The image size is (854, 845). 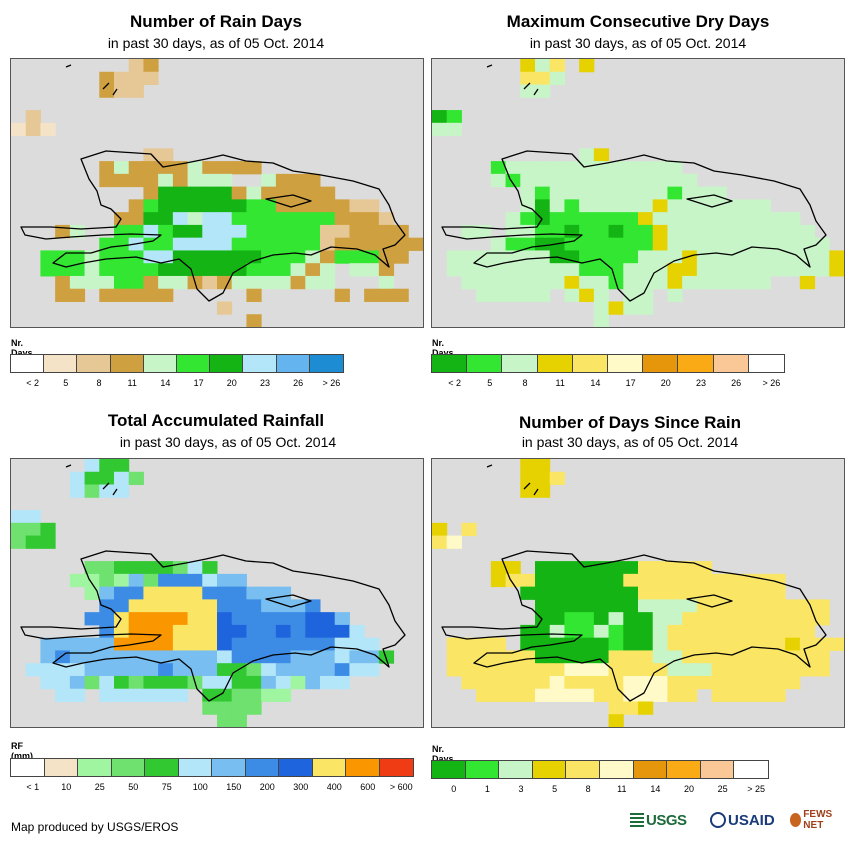 I want to click on island-outline, so click(x=512, y=80).